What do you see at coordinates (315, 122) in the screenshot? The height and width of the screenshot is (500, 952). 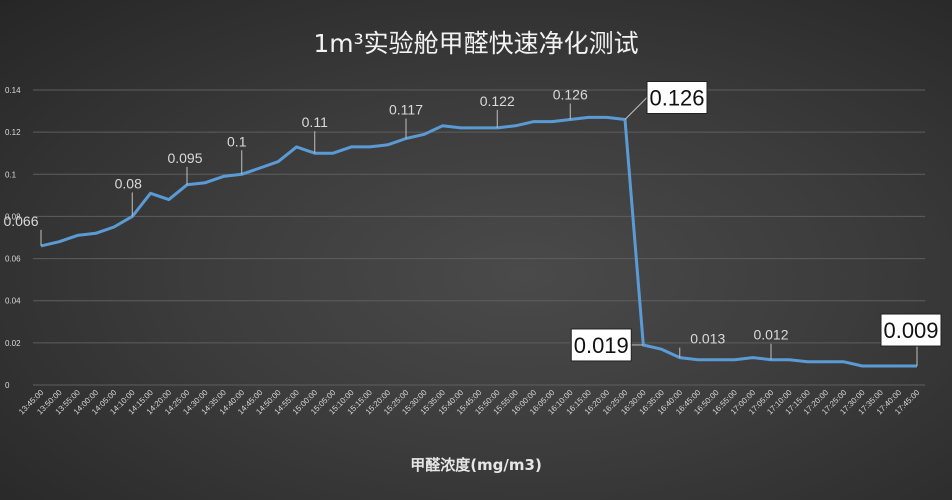 I see `data-label: 0.11` at bounding box center [315, 122].